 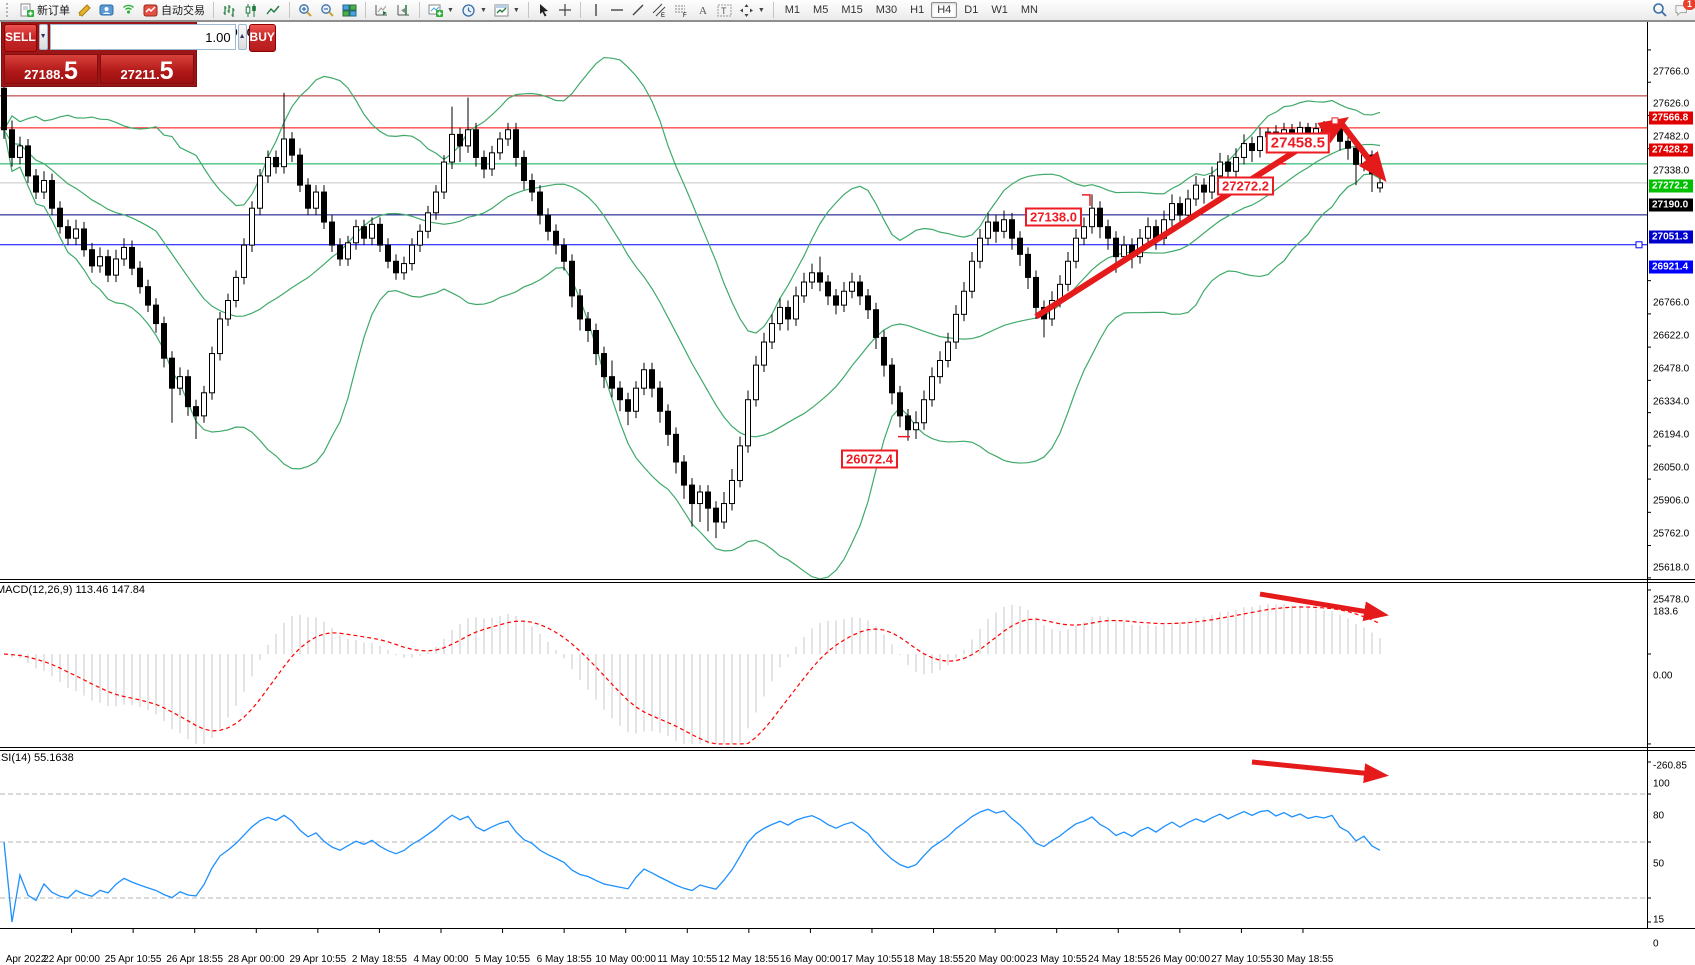 What do you see at coordinates (133, 959) in the screenshot?
I see `date-label: 25 Apr 10:55` at bounding box center [133, 959].